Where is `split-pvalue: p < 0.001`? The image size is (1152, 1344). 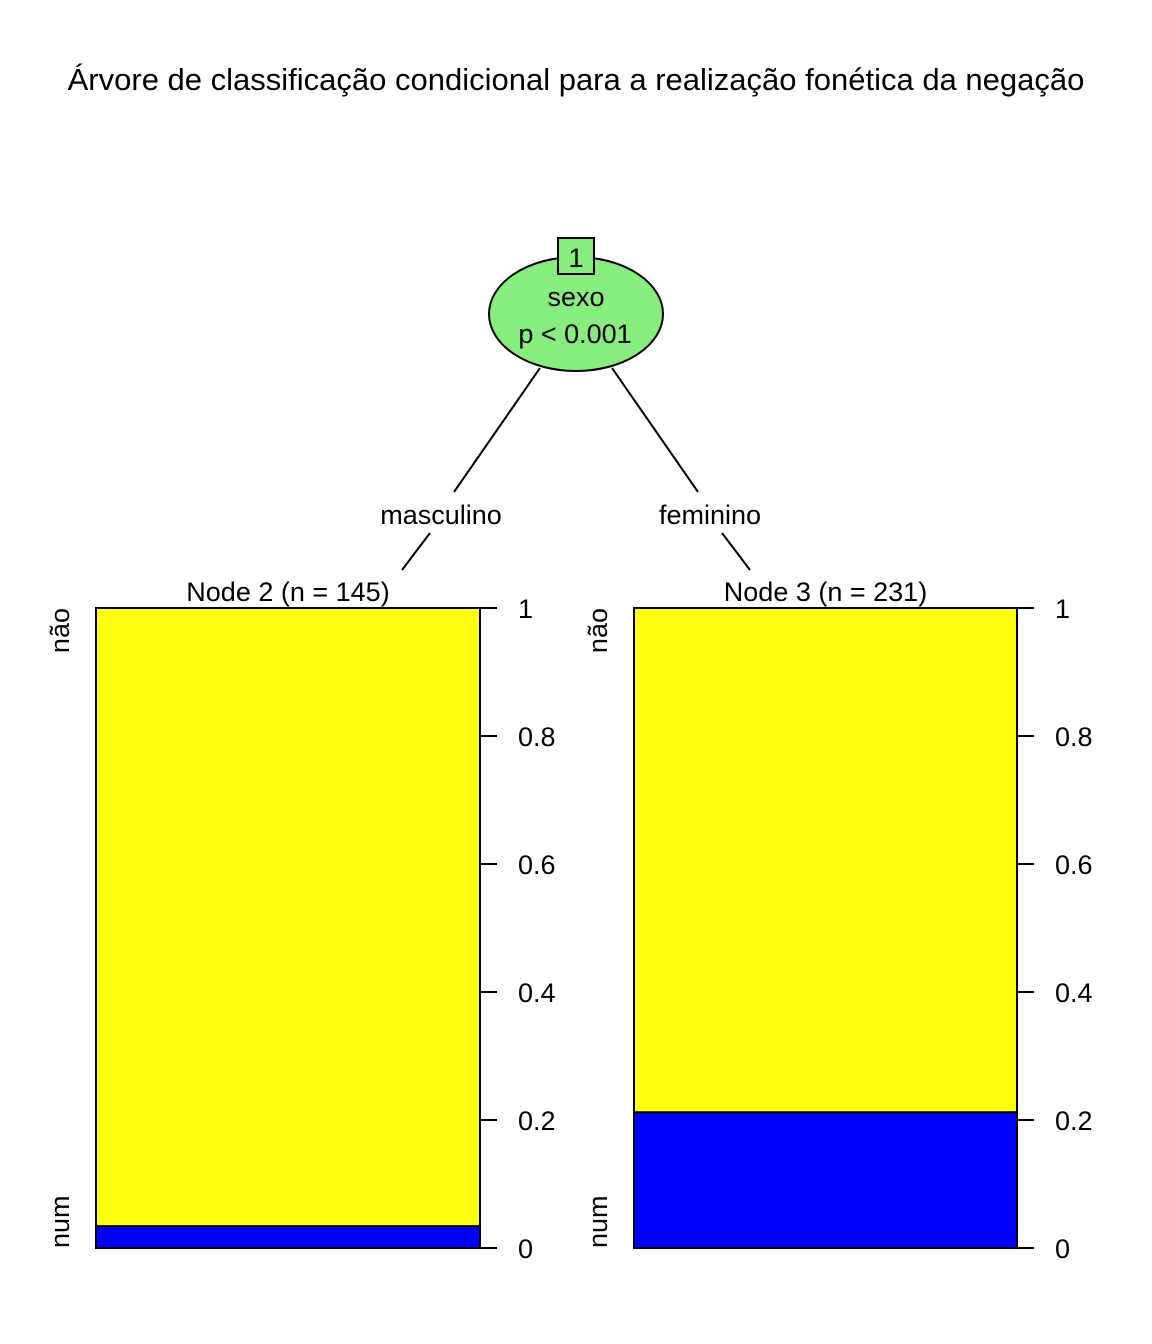 split-pvalue: p < 0.001 is located at coordinates (574, 334).